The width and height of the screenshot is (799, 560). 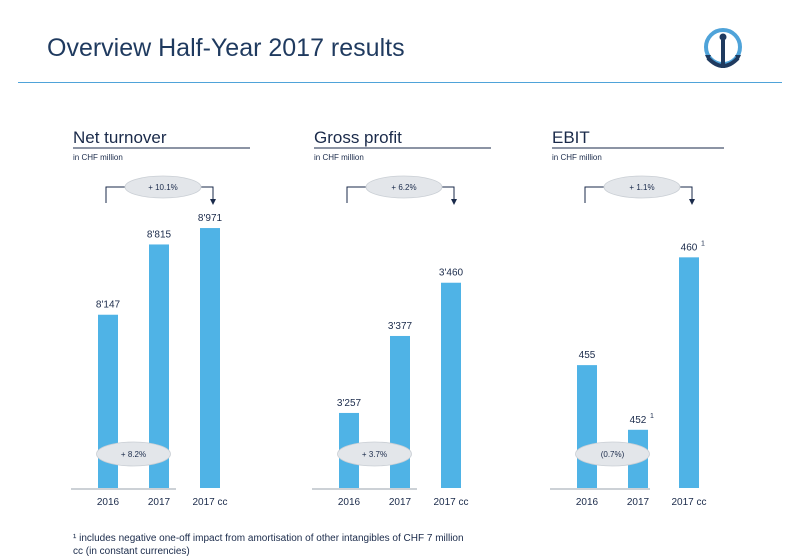 I want to click on change-pill-label: + 3.7%, so click(x=374, y=454).